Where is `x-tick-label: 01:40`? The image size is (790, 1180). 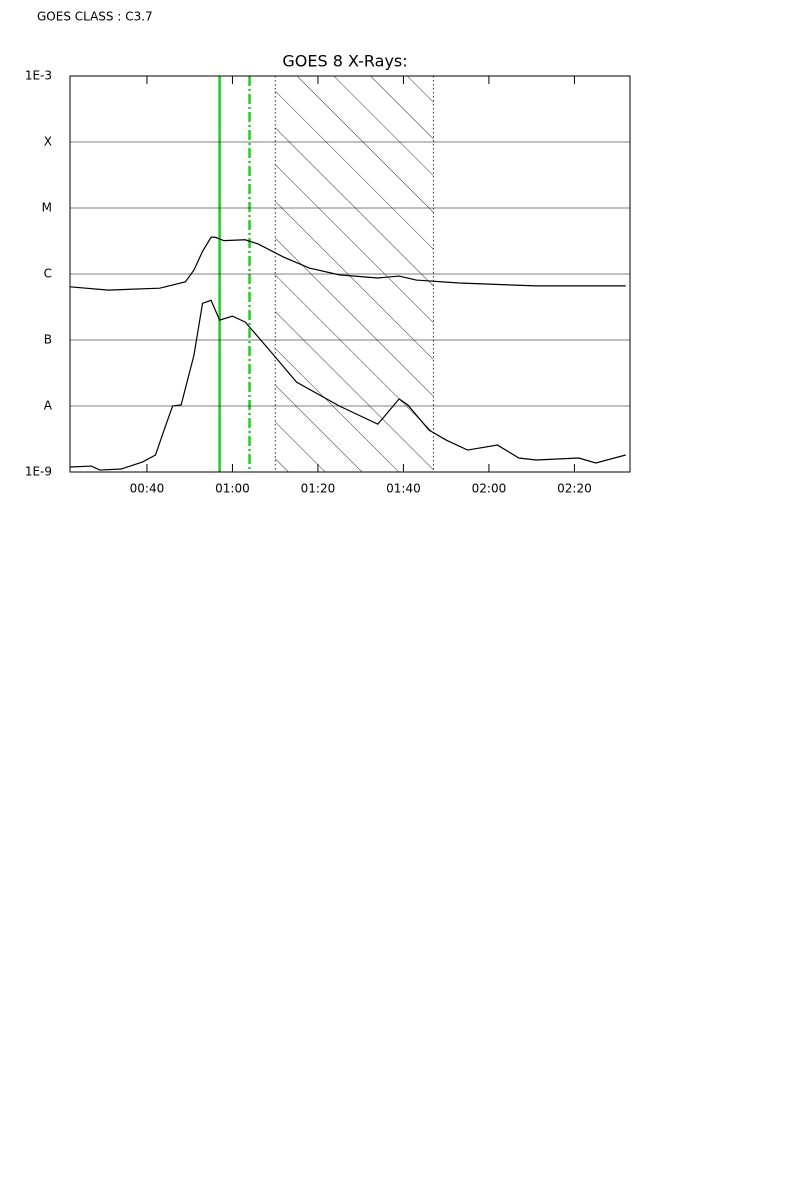 x-tick-label: 01:40 is located at coordinates (403, 489).